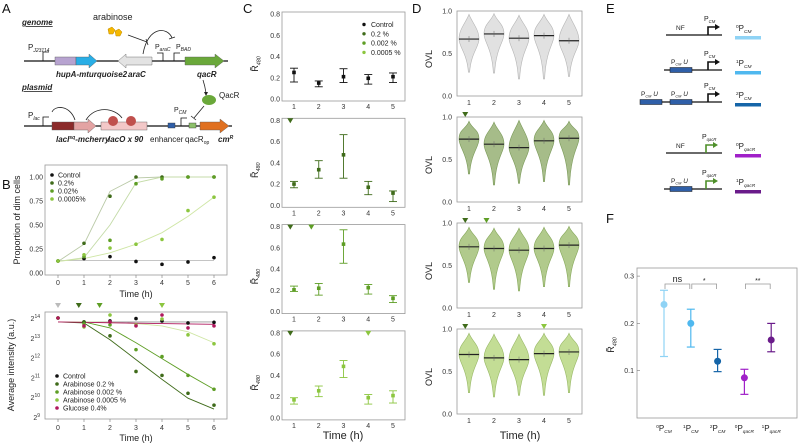 The image size is (799, 443). Describe the element at coordinates (115, 31) in the screenshot. I see `arabinose-icon` at that location.